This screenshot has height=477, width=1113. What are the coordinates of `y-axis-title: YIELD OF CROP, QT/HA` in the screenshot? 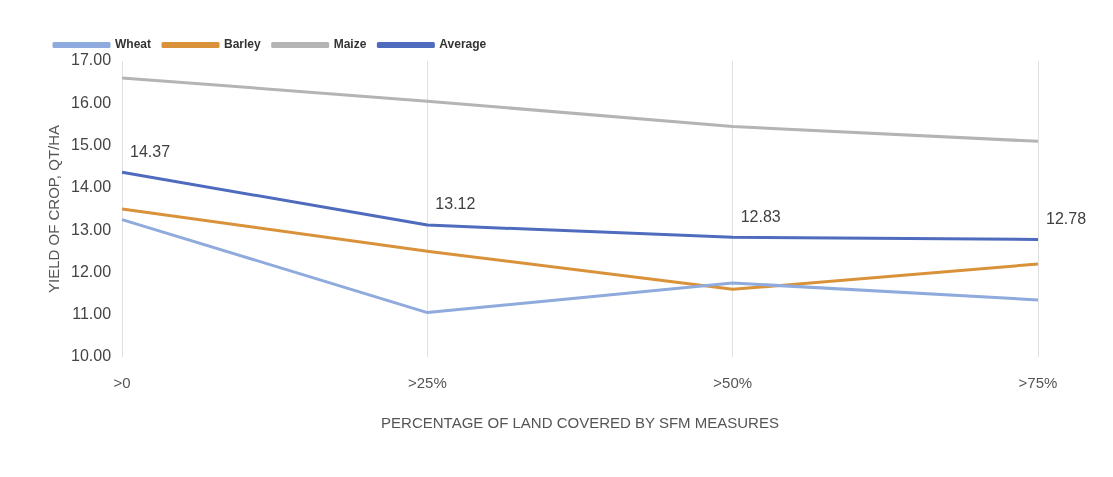 It's located at (54, 209).